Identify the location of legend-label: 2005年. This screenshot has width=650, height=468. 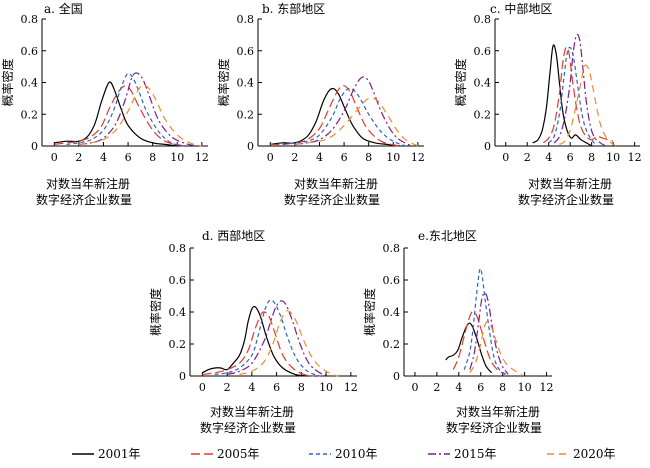
(238, 454).